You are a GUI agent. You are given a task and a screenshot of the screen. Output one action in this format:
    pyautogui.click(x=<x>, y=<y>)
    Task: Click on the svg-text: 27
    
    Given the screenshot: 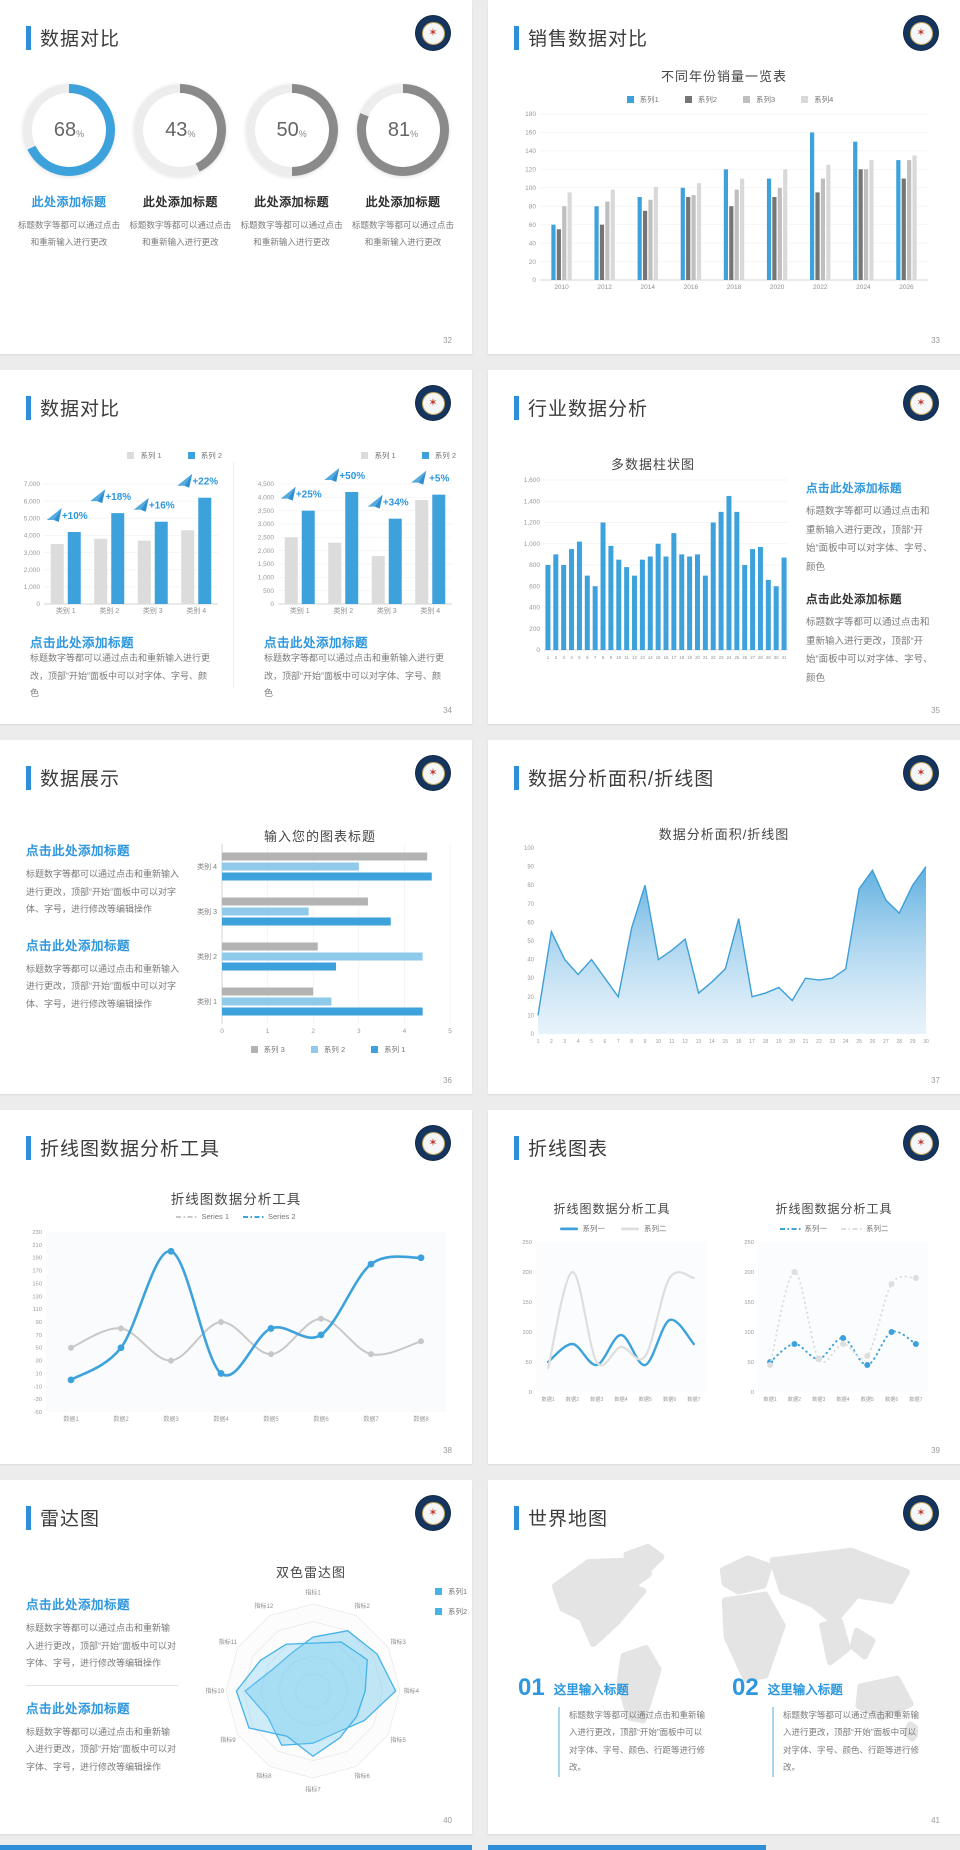 What is the action you would take?
    pyautogui.click(x=752, y=657)
    